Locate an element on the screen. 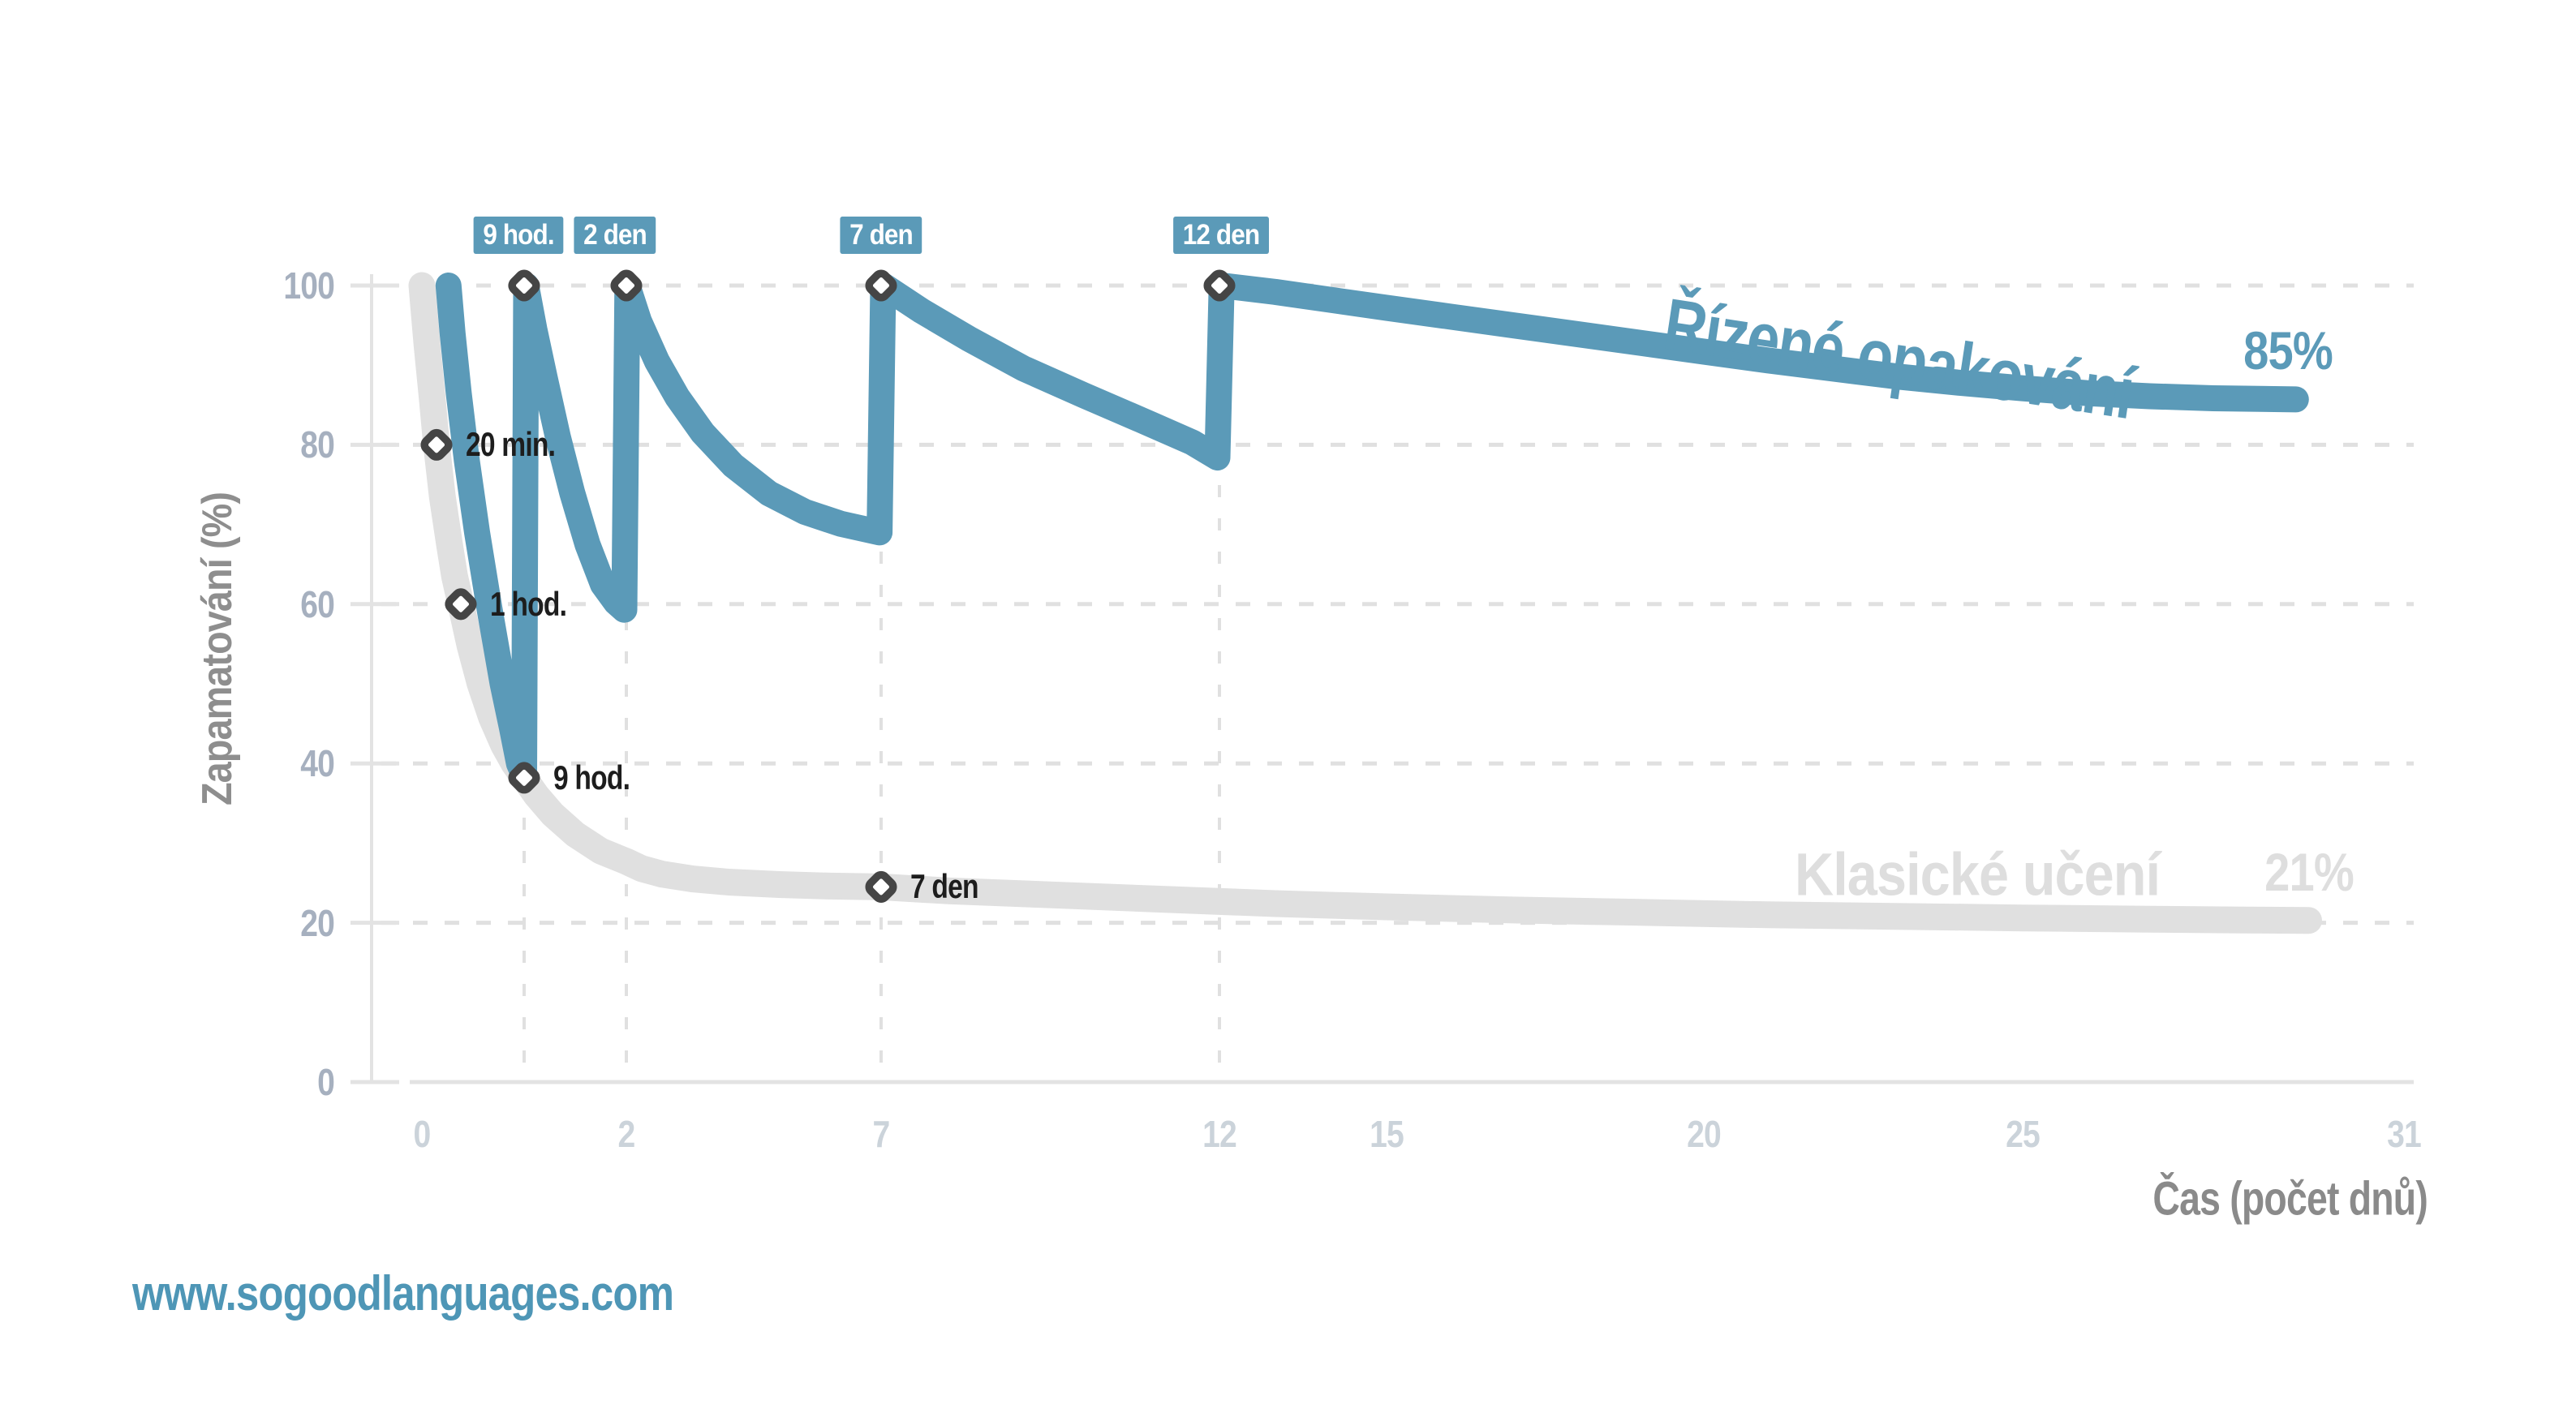  x-axis-title: Čas (počet dnů) is located at coordinates (2290, 1199).